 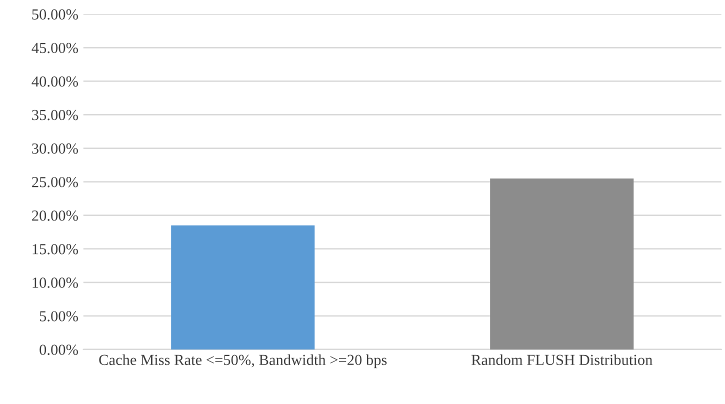 I want to click on x-tick-label: Random FLUSH Distribution, so click(x=561, y=360).